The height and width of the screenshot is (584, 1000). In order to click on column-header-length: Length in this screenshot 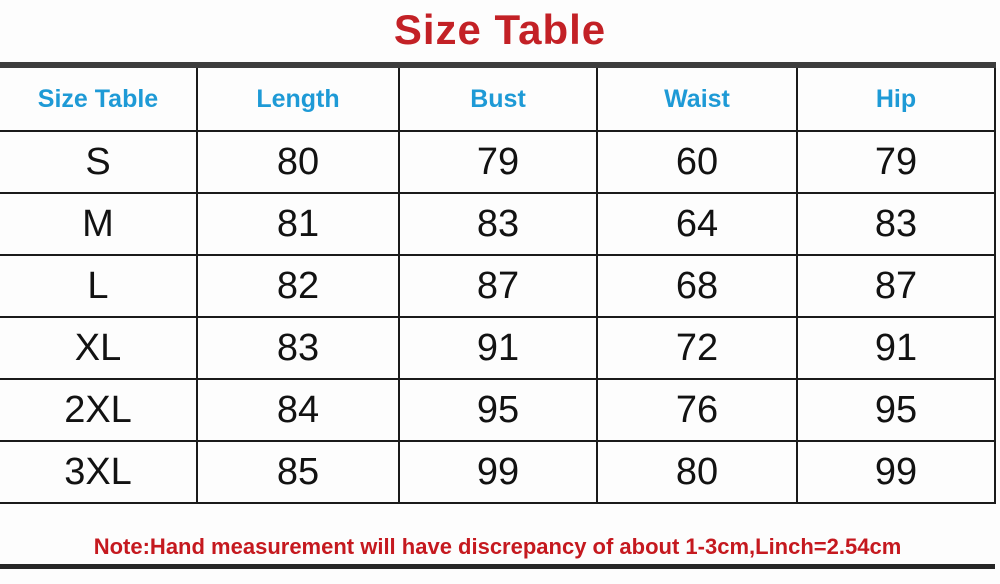, I will do `click(298, 98)`.